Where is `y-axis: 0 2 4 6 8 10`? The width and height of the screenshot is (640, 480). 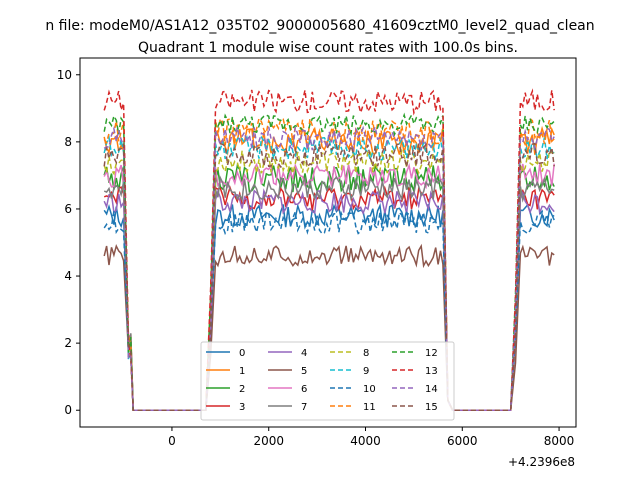 y-axis: 0 2 4 6 8 10 is located at coordinates (68, 242).